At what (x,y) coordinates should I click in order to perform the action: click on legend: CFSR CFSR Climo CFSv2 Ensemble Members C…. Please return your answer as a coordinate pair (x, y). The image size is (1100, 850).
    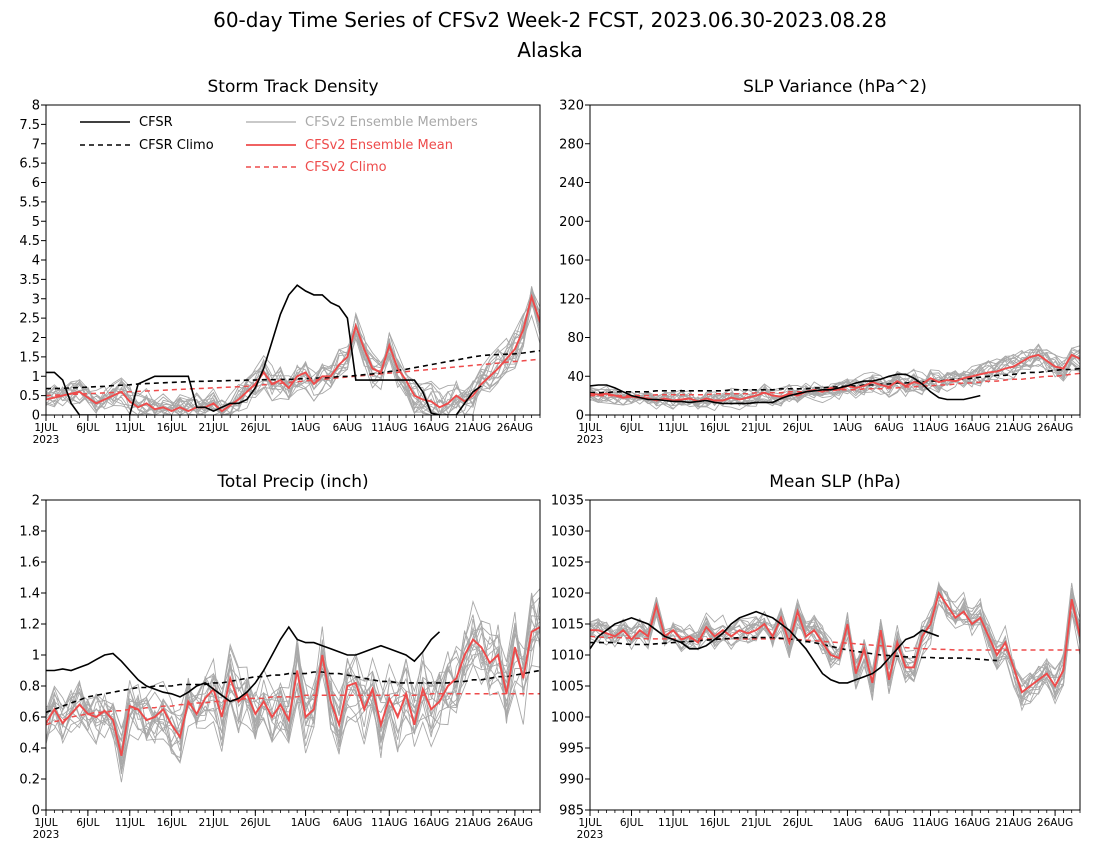
    Looking at the image, I should click on (279, 145).